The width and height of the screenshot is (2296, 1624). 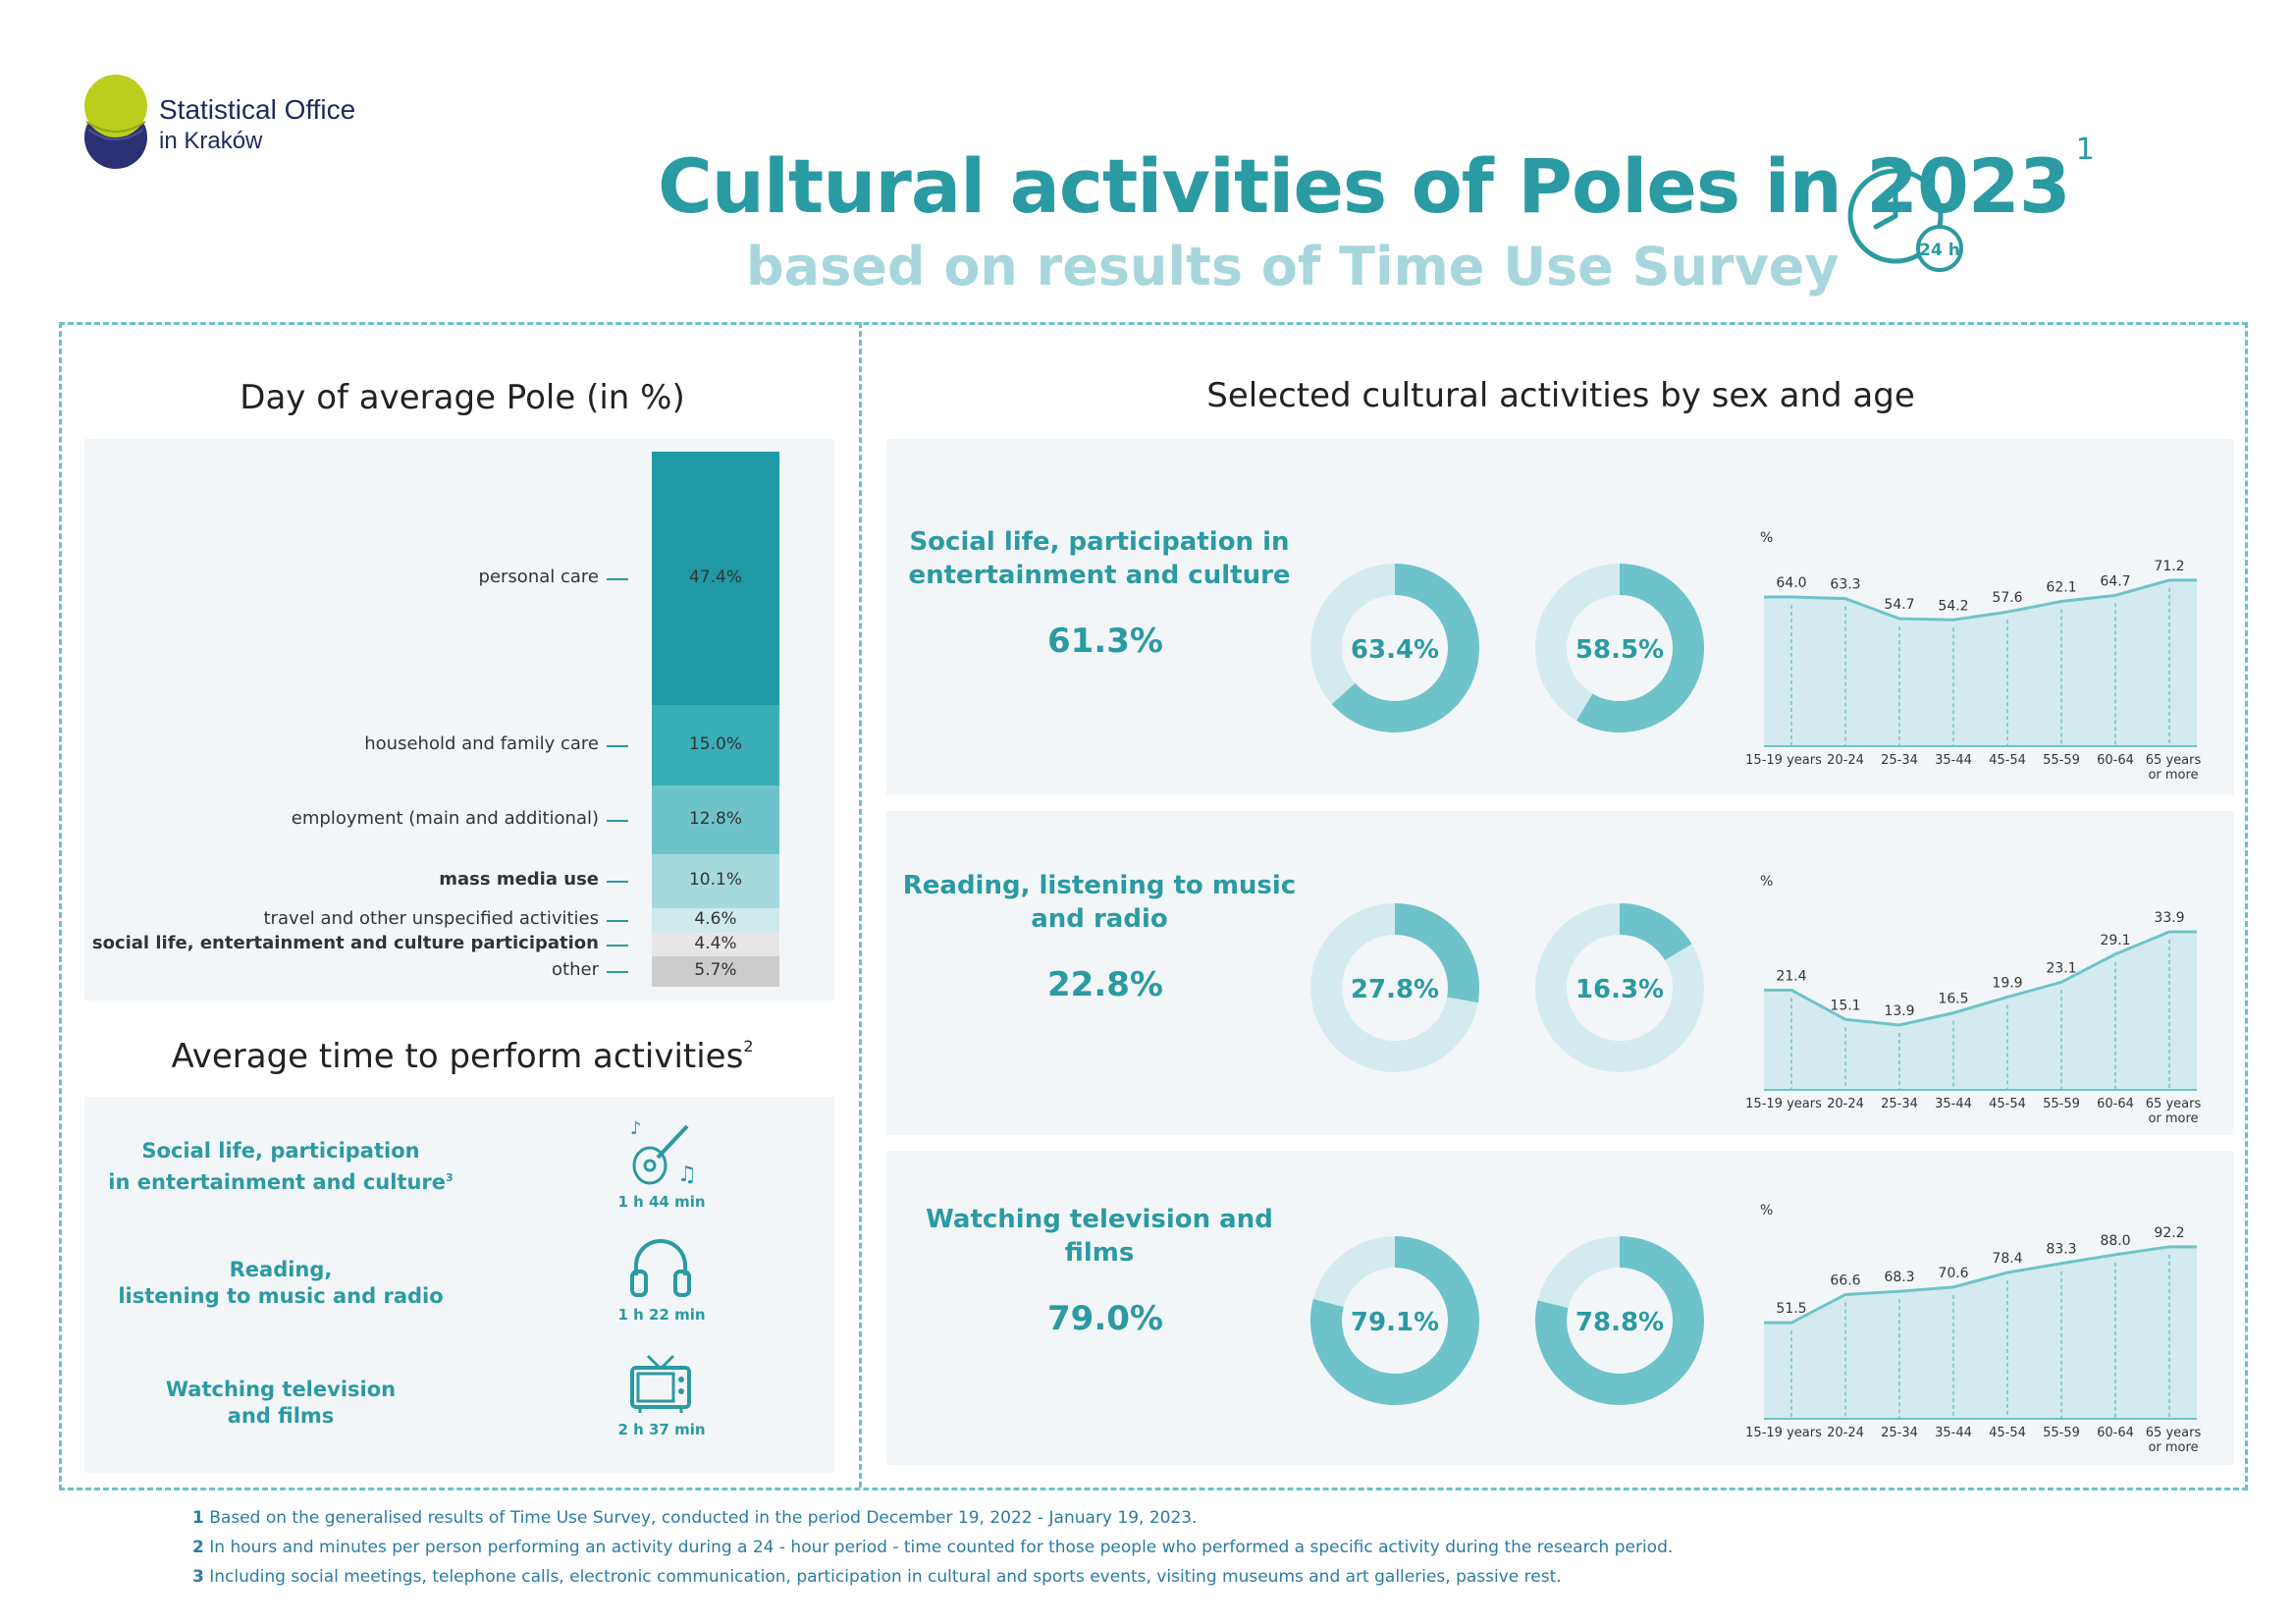 I want to click on logo-mark, so click(x=115, y=122).